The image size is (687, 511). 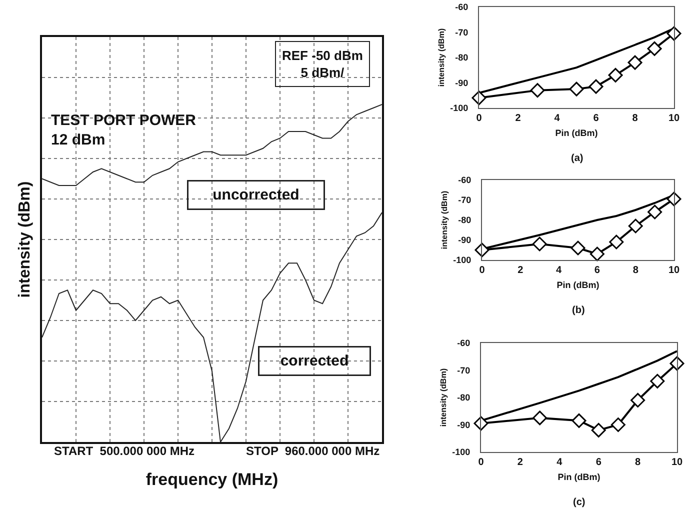 I want to click on text: (c), so click(x=579, y=502).